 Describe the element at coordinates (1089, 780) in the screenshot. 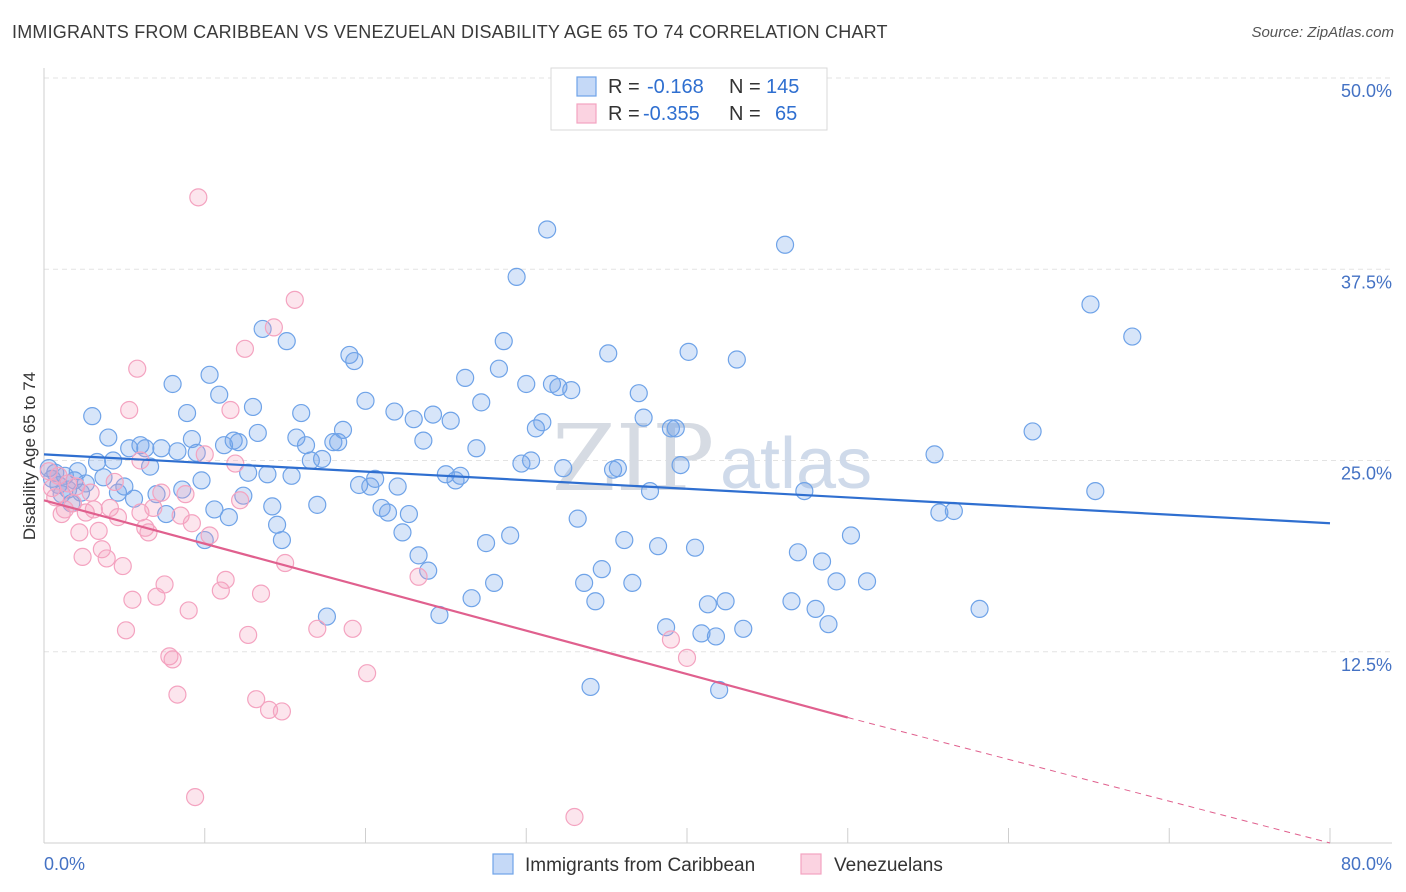

I see `trend-line-extrapolated` at that location.